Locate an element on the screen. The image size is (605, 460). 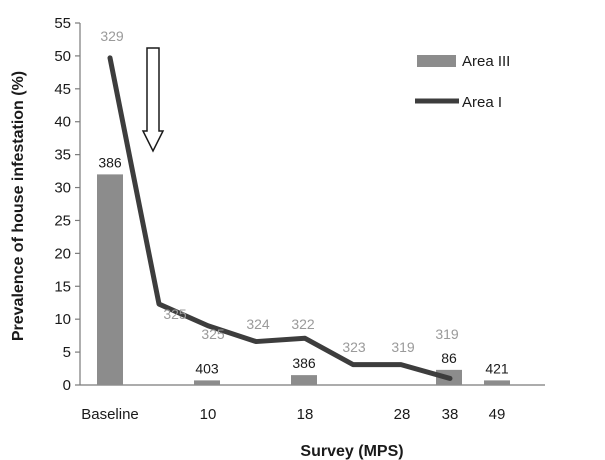
x-tick-label: 28 is located at coordinates (402, 414).